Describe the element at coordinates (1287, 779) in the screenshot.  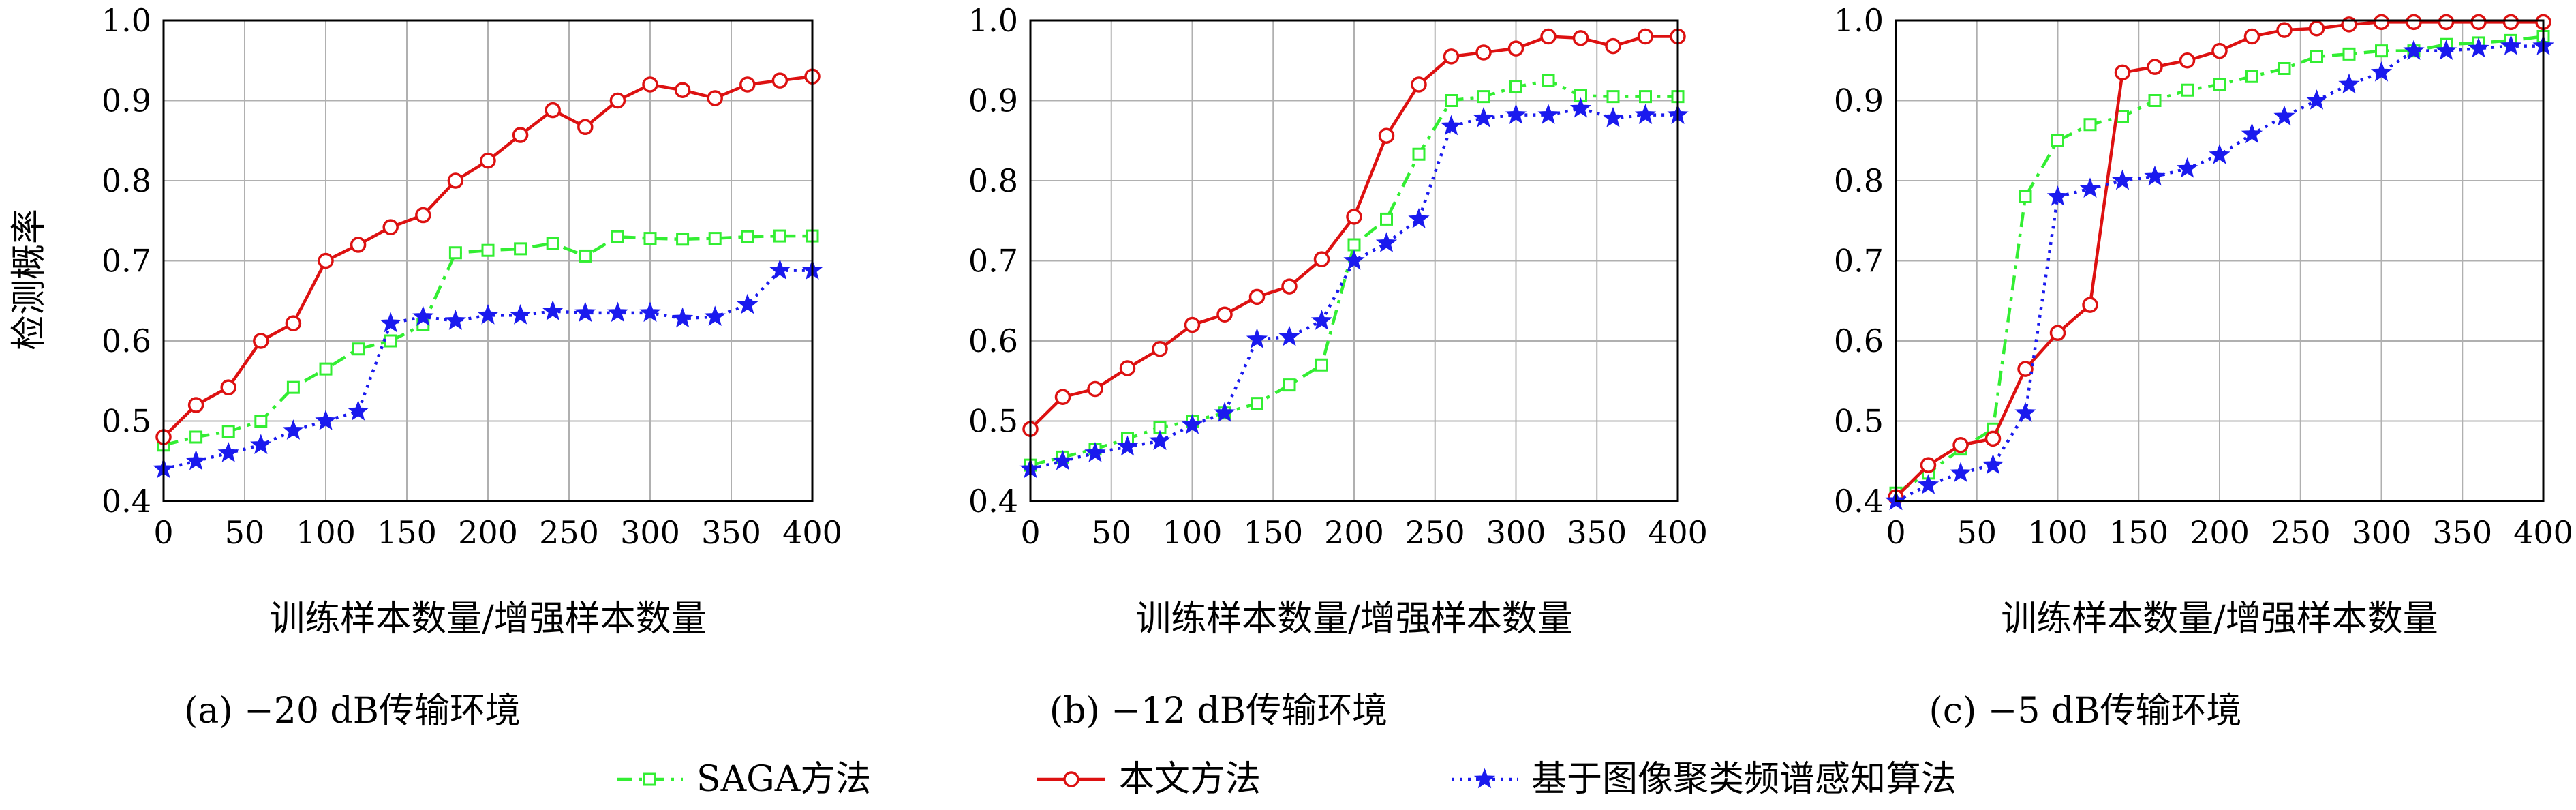
I see `legend: SAGA方法 本文方法 基于图像聚类频谱感知算法` at that location.